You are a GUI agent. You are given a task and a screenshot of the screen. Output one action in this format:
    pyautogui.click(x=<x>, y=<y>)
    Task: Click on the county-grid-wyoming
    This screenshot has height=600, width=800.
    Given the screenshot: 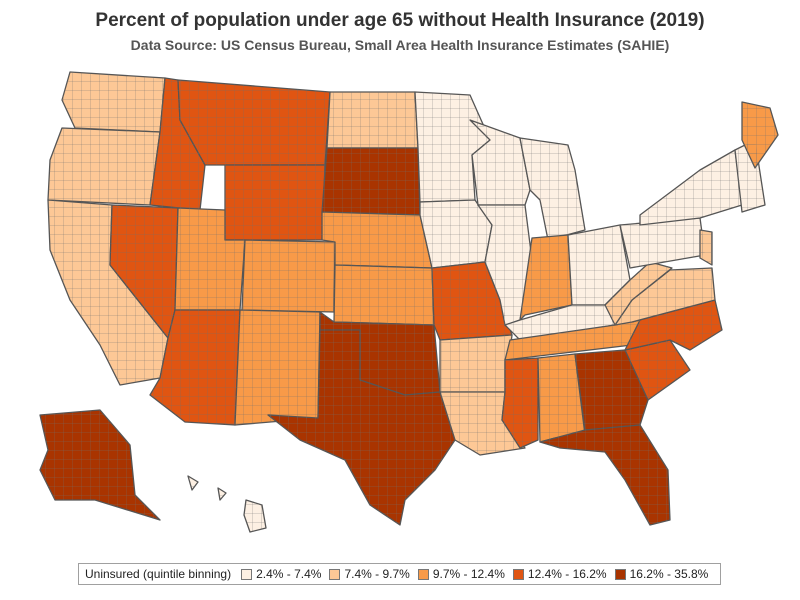 What is the action you would take?
    pyautogui.click(x=275, y=202)
    